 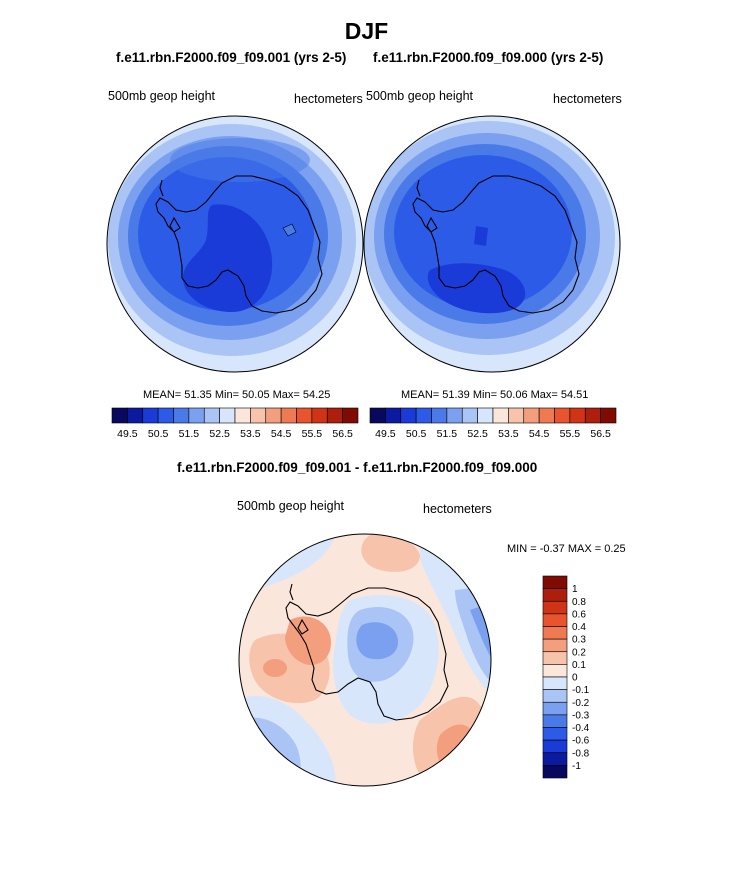 What do you see at coordinates (539, 434) in the screenshot?
I see `panel2-colorbar-tick-label: 54.5` at bounding box center [539, 434].